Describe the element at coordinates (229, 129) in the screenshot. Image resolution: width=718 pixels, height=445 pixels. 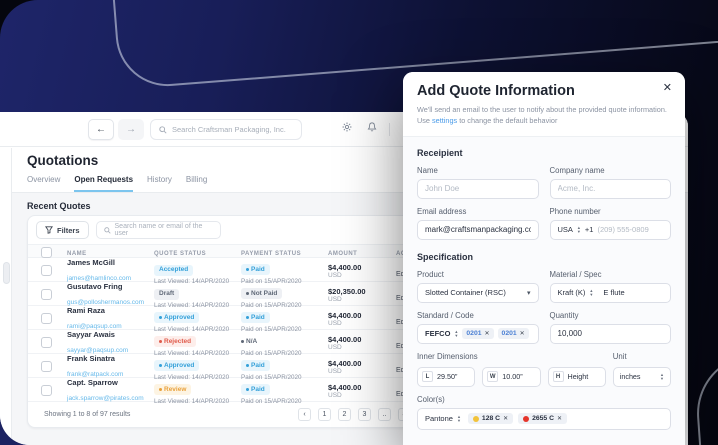
I see `global-search-placeholder: Search Craftsman Packaging, Inc.` at that location.